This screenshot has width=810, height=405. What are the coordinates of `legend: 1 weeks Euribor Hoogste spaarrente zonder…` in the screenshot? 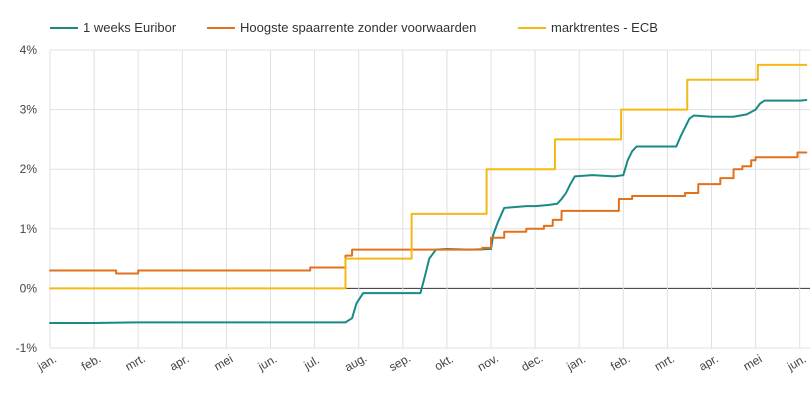 It's located at (354, 27).